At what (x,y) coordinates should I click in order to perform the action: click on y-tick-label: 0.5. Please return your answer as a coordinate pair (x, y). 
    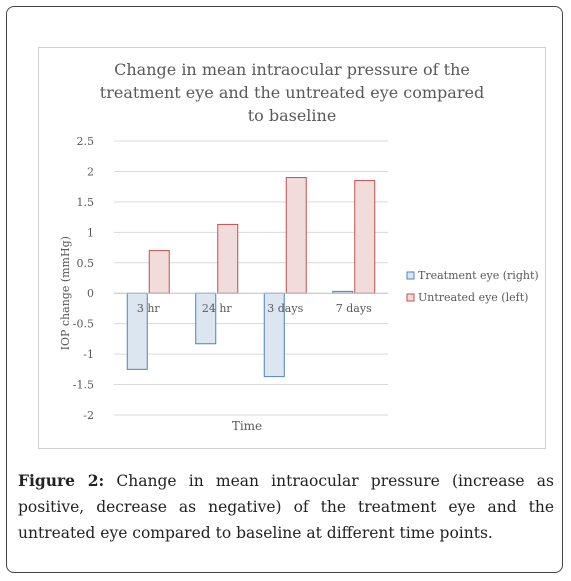
    Looking at the image, I should click on (86, 263).